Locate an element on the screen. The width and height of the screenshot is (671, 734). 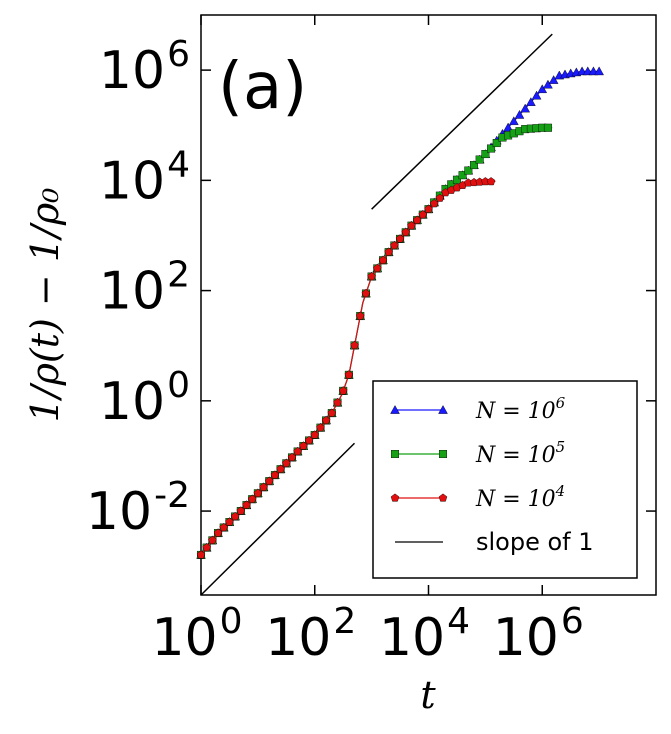
legend-label: slope of 1 is located at coordinates (535, 542).